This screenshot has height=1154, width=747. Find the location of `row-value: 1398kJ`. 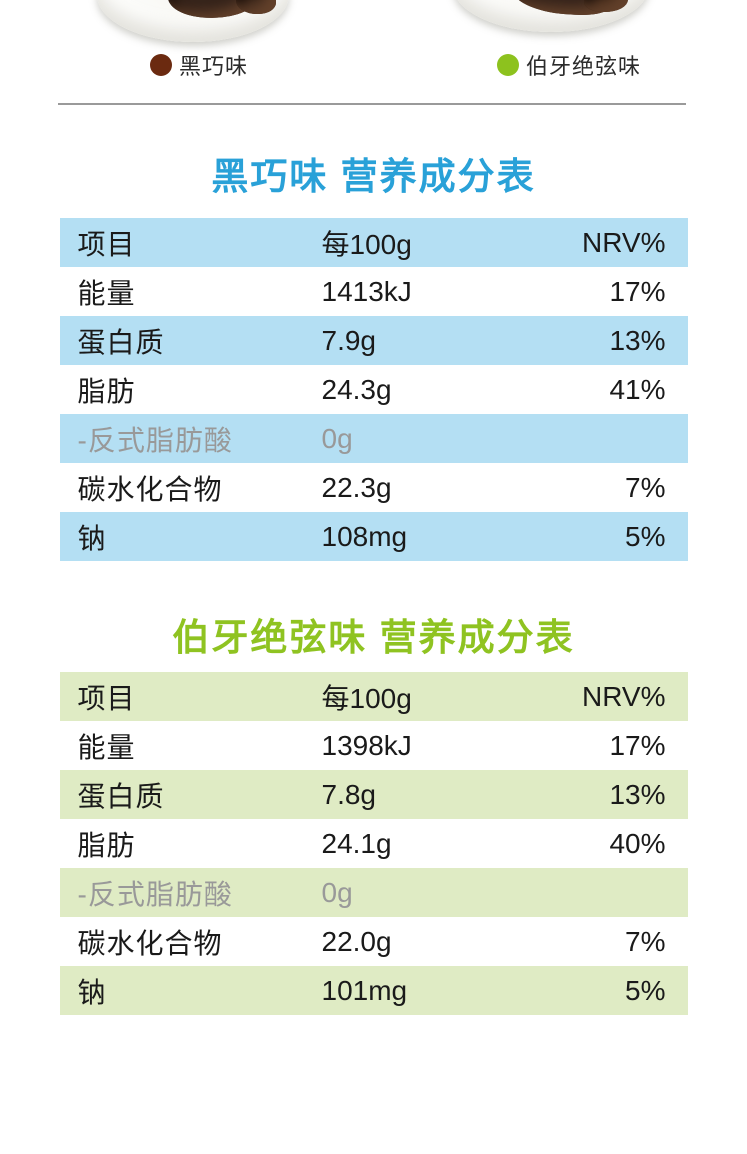

row-value: 1398kJ is located at coordinates (366, 745).